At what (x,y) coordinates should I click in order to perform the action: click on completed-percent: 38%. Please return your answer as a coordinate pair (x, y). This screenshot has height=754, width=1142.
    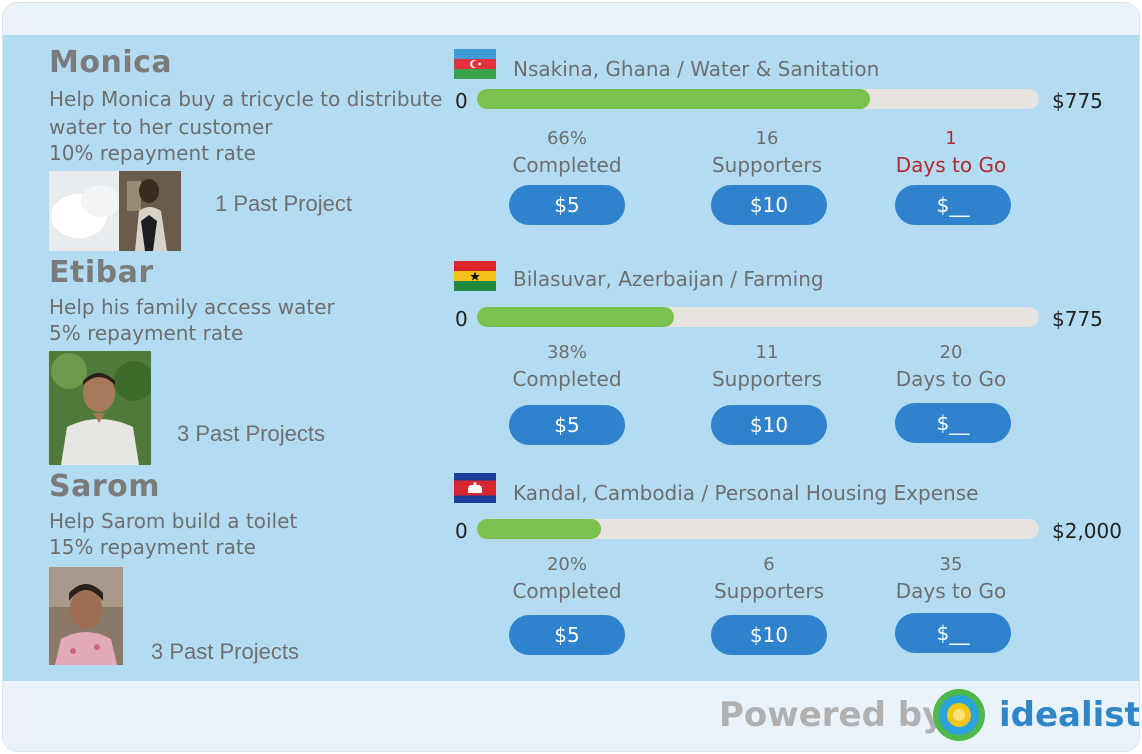
    Looking at the image, I should click on (566, 352).